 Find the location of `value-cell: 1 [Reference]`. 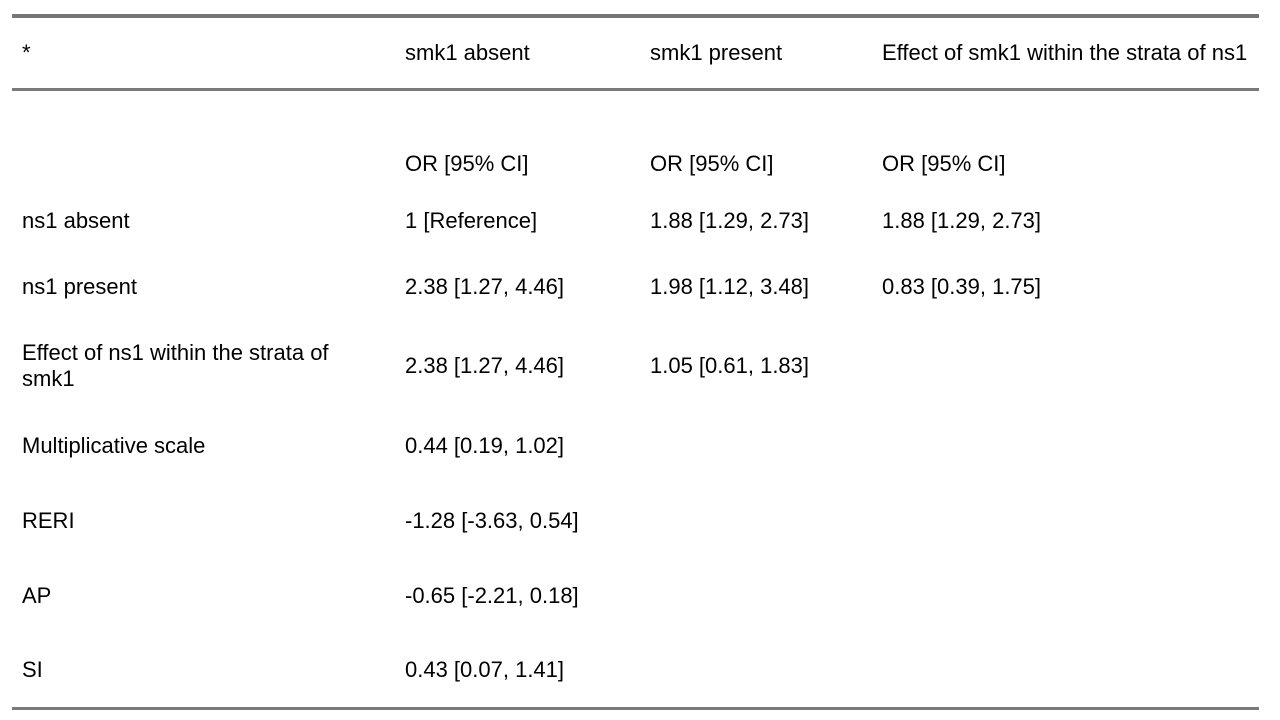

value-cell: 1 [Reference] is located at coordinates (471, 220).